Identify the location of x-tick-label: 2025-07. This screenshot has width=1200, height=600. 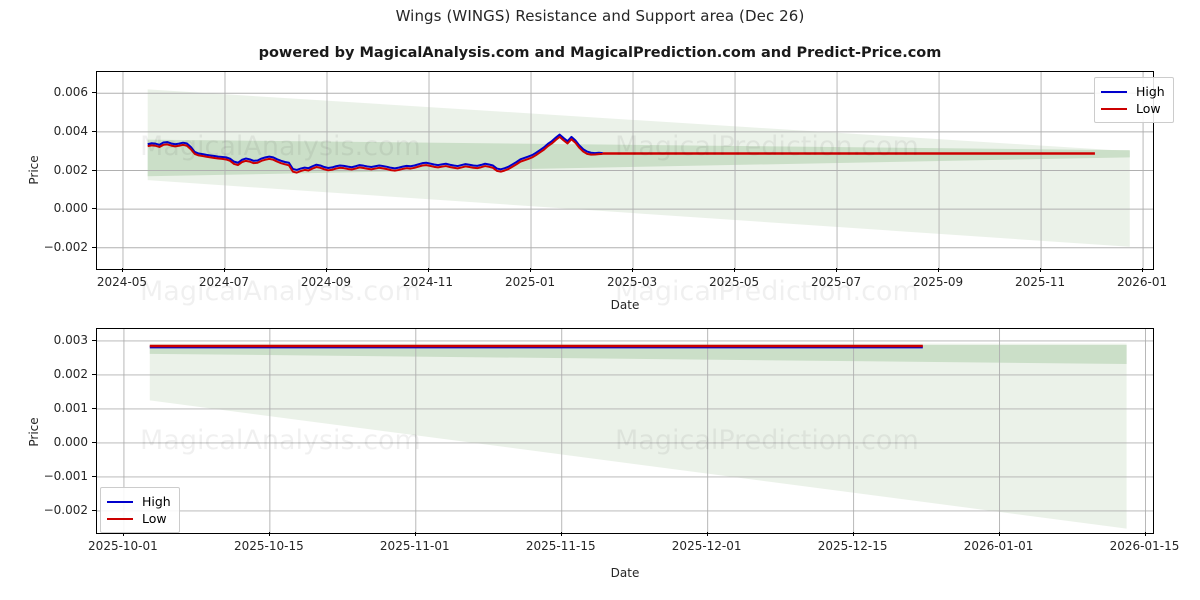
(836, 282).